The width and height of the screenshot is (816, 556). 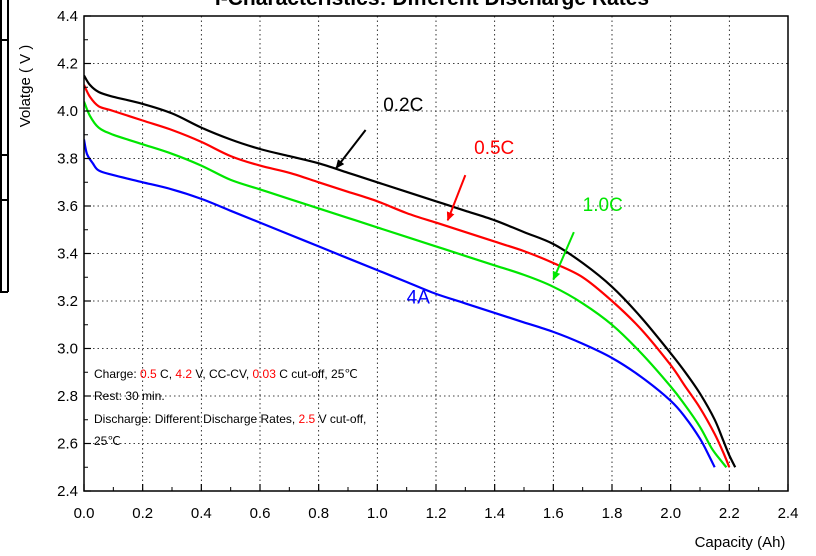 I want to click on series-label-0-2c: 0.2C, so click(x=403, y=105).